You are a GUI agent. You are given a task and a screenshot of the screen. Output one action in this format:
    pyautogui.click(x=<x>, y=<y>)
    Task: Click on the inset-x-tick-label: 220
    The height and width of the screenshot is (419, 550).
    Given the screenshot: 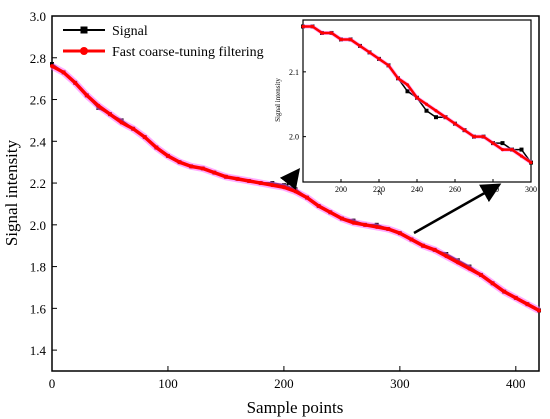 What is the action you would take?
    pyautogui.click(x=379, y=189)
    